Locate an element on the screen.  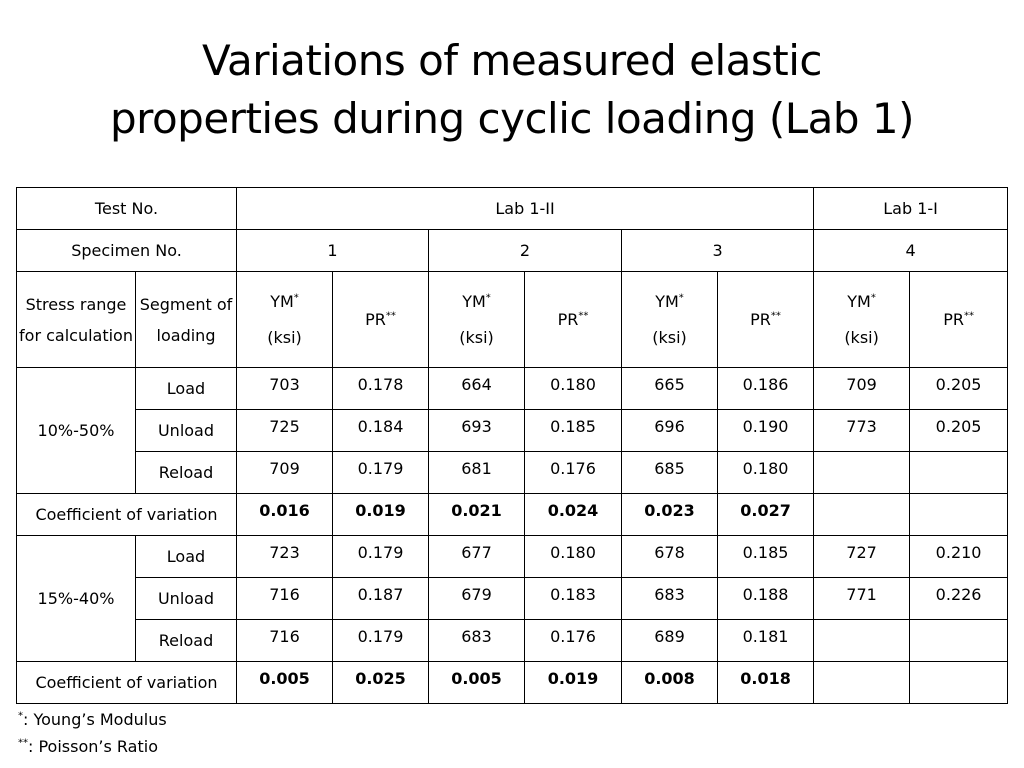
footnotes: *: Young’s Modulus **: Poisson’s Ratio is located at coordinates (92, 733).